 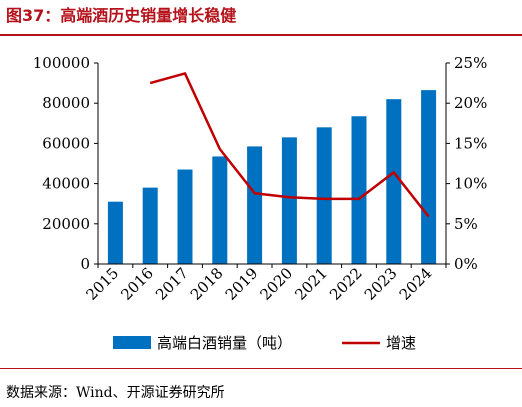 What do you see at coordinates (172, 284) in the screenshot?
I see `x-tick-label: 2017` at bounding box center [172, 284].